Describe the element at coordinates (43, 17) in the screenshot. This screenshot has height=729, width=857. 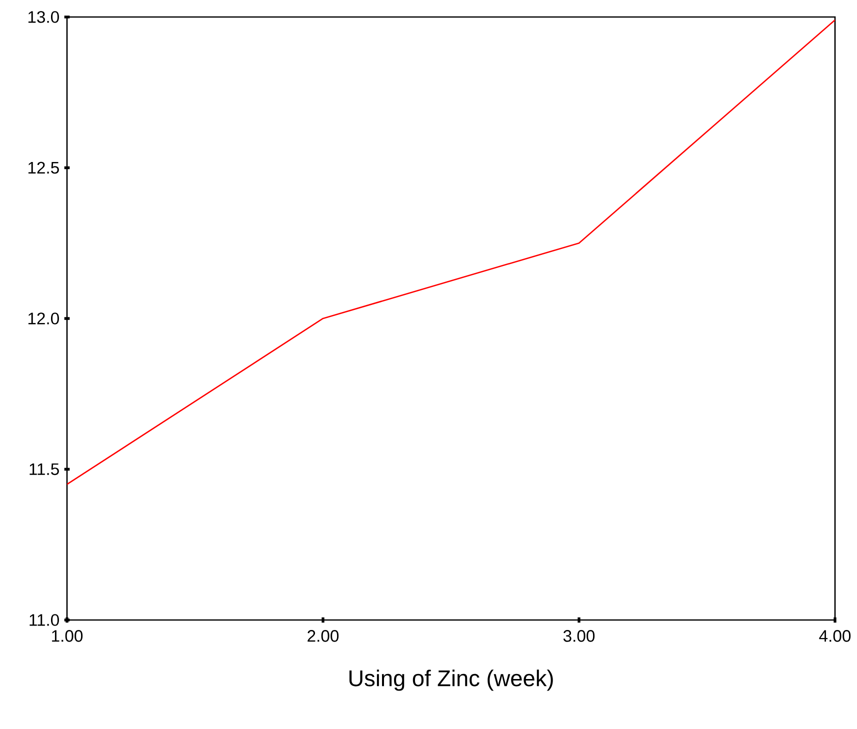
I see `y-tick-label: 13.0` at that location.